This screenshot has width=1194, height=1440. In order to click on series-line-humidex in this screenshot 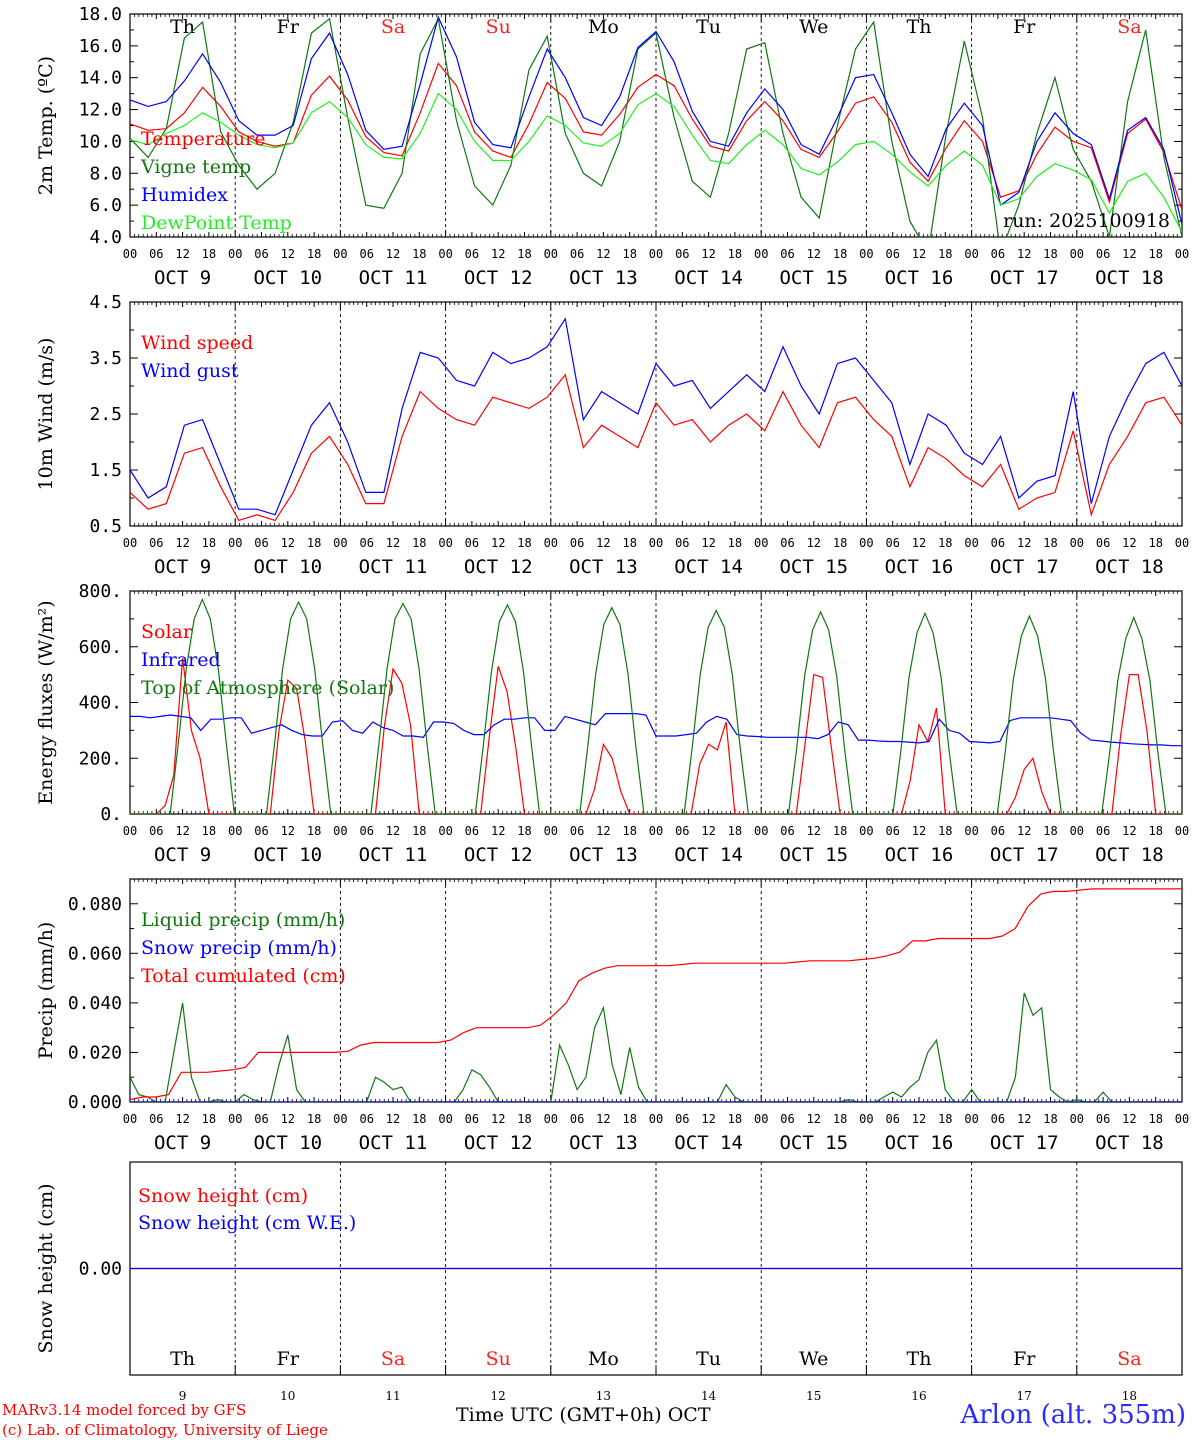, I will do `click(656, 120)`.